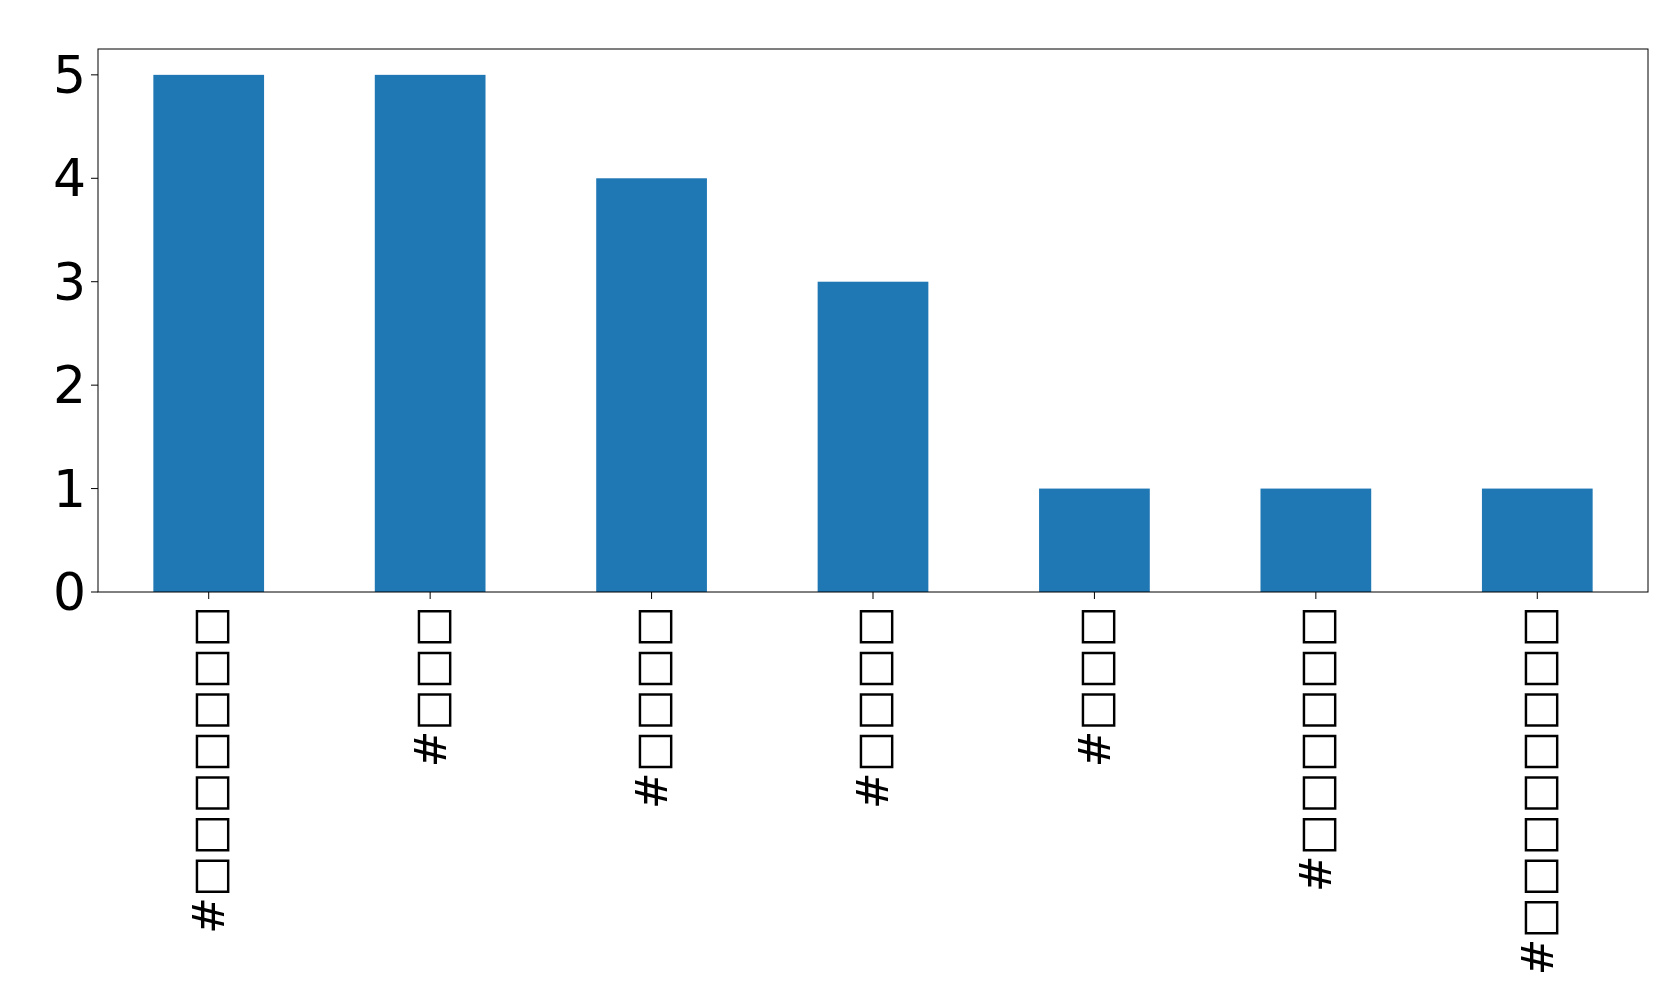  I want to click on y-tick-label: 2, so click(69, 385).